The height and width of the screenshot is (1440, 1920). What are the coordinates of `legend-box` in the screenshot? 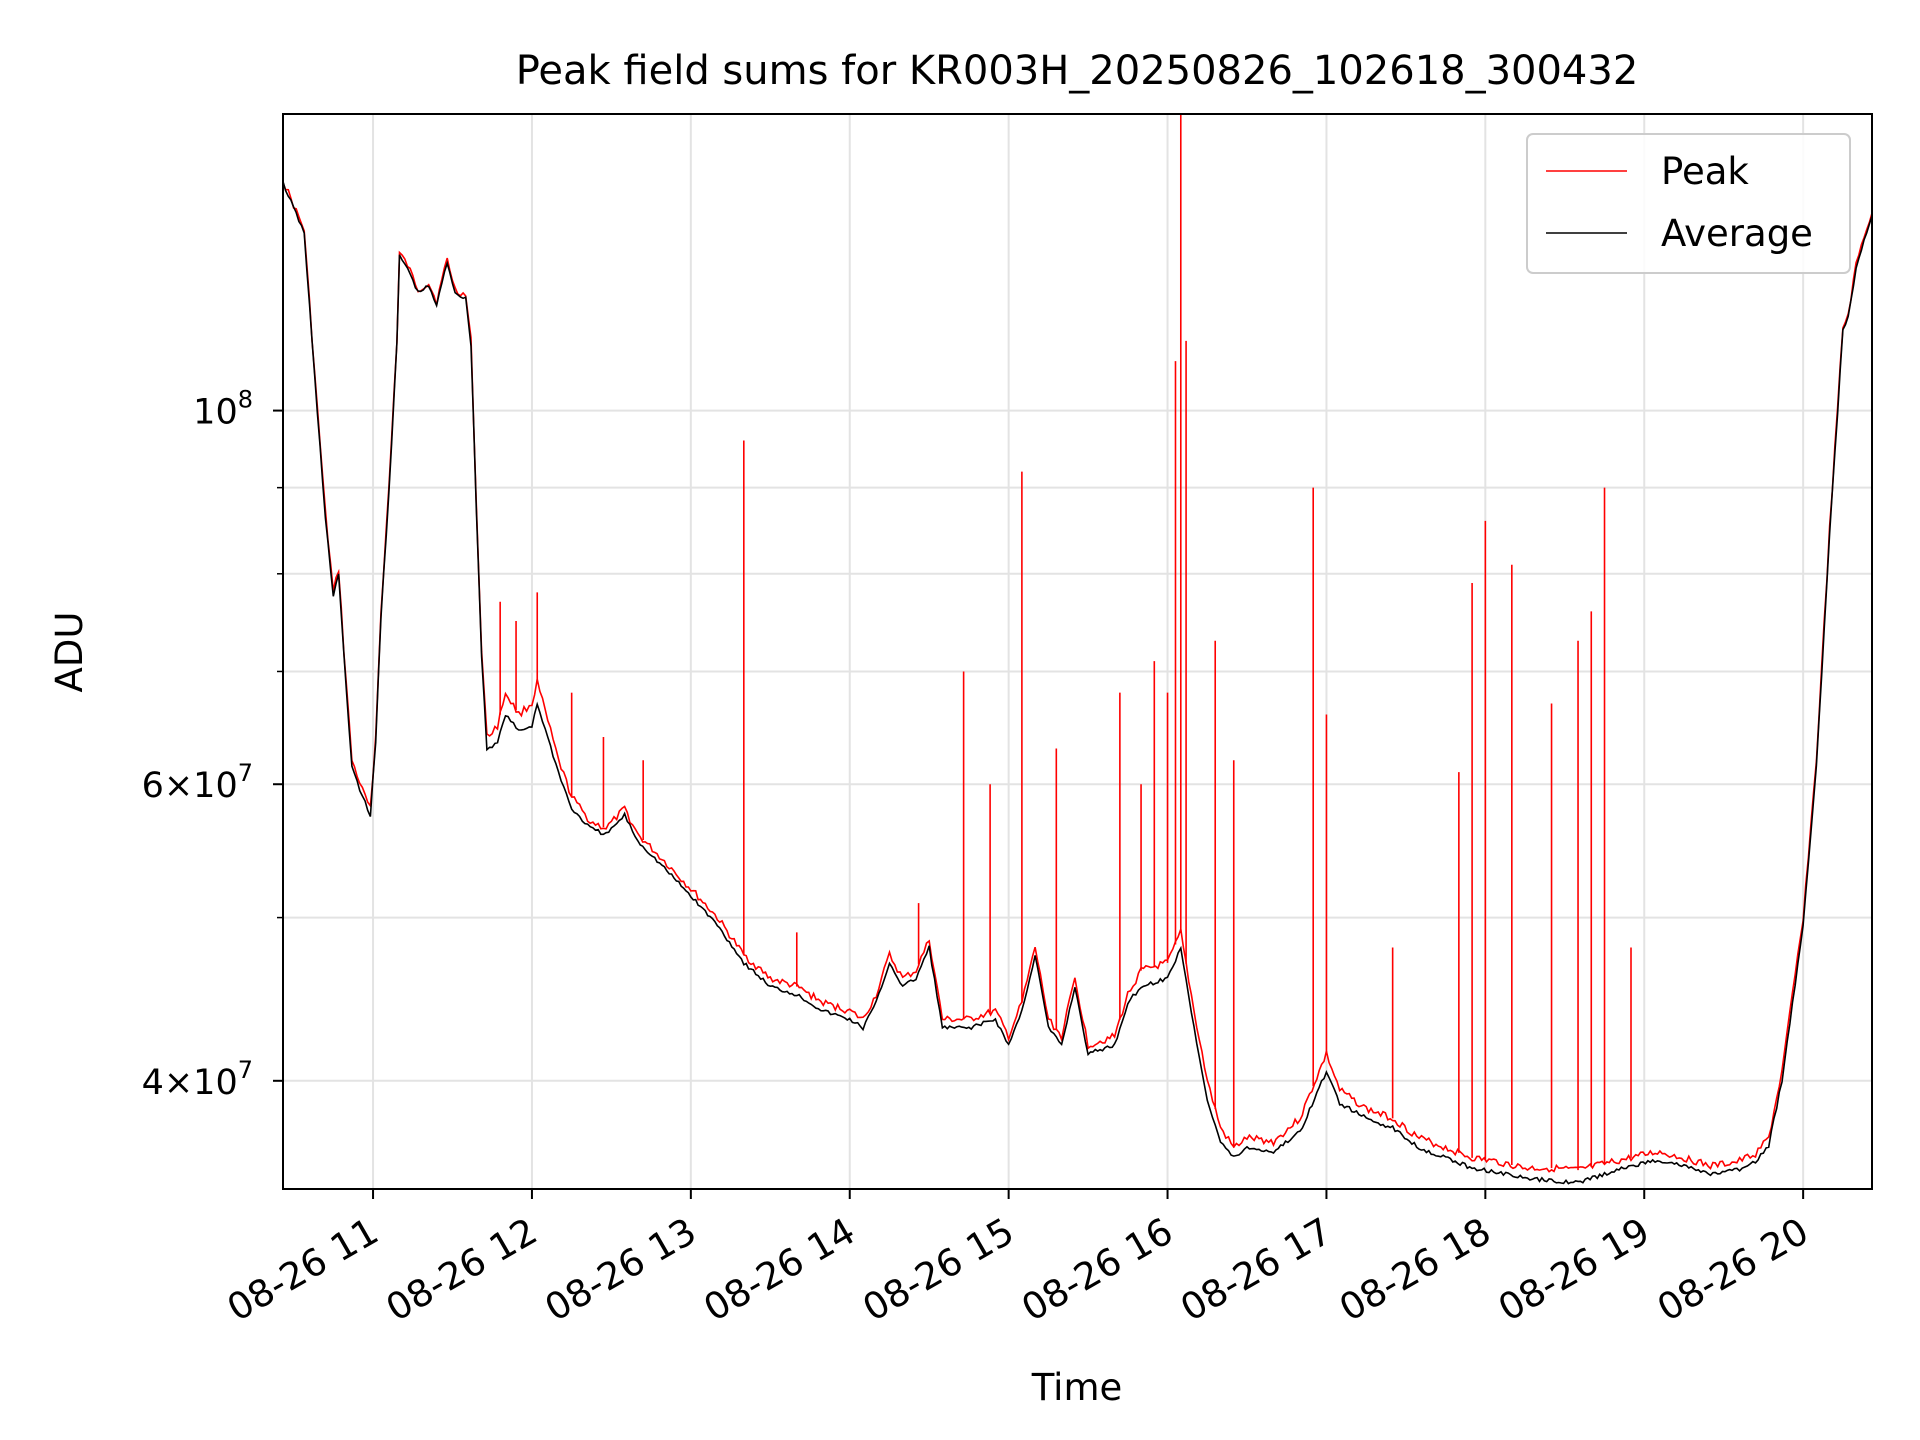 It's located at (1688, 203).